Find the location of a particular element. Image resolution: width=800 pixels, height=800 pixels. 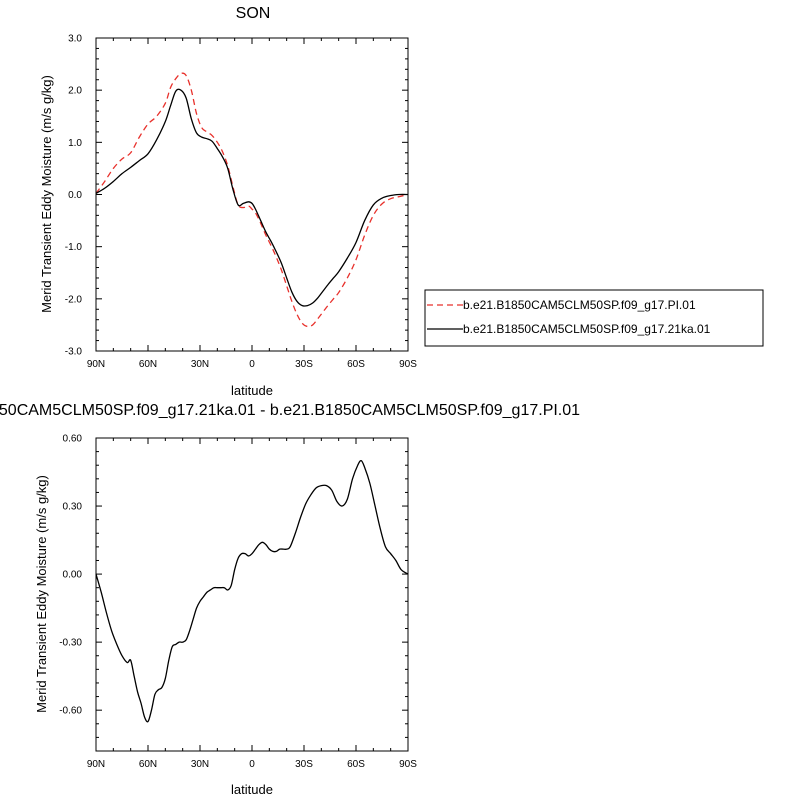

y-tick-label: 2.0 is located at coordinates (75, 91).